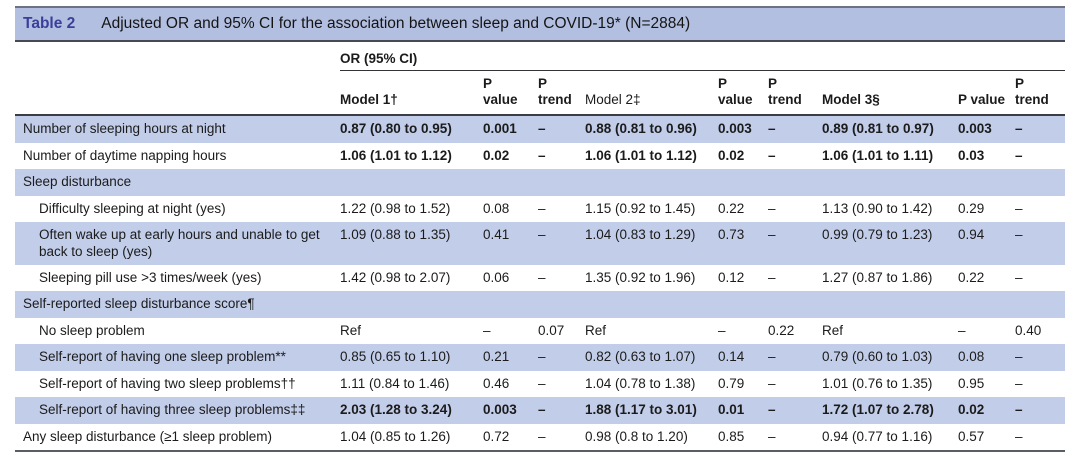  I want to click on row-label: Any sleep disturbance (≥1 sleep problem), so click(148, 436).